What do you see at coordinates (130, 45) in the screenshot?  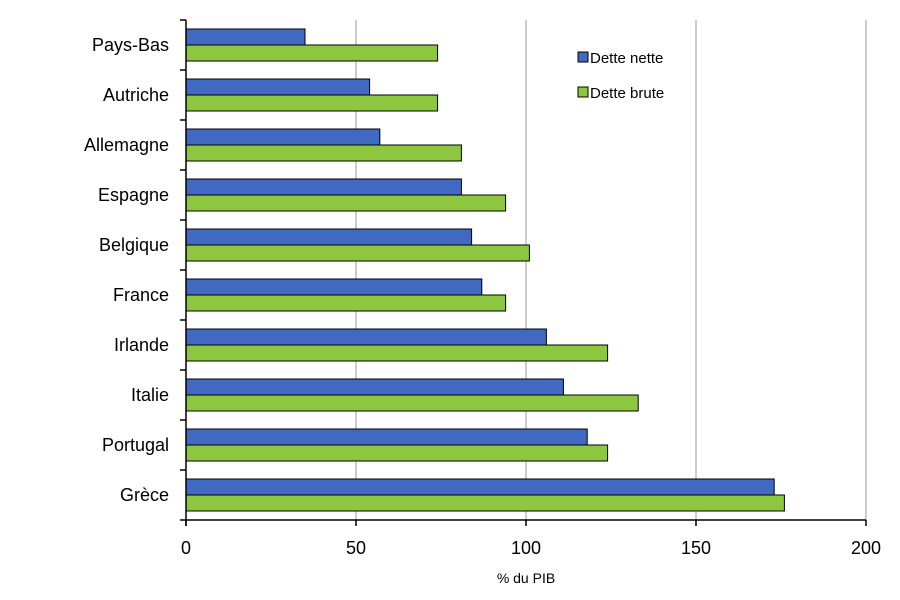 I see `category-label: Pays-Bas` at bounding box center [130, 45].